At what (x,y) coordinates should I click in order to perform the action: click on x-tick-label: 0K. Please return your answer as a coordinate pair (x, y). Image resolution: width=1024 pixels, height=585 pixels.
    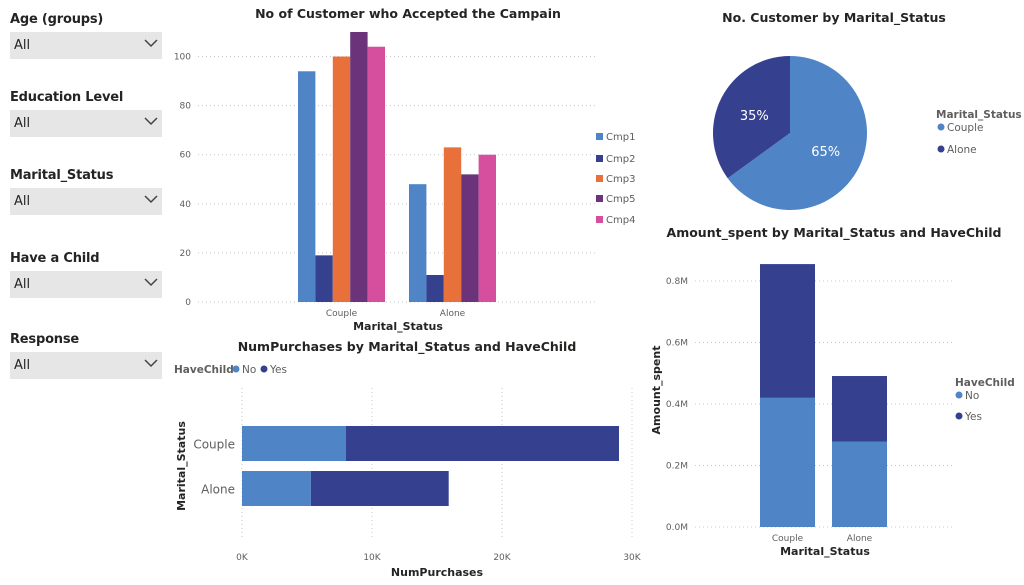
    Looking at the image, I should click on (242, 558).